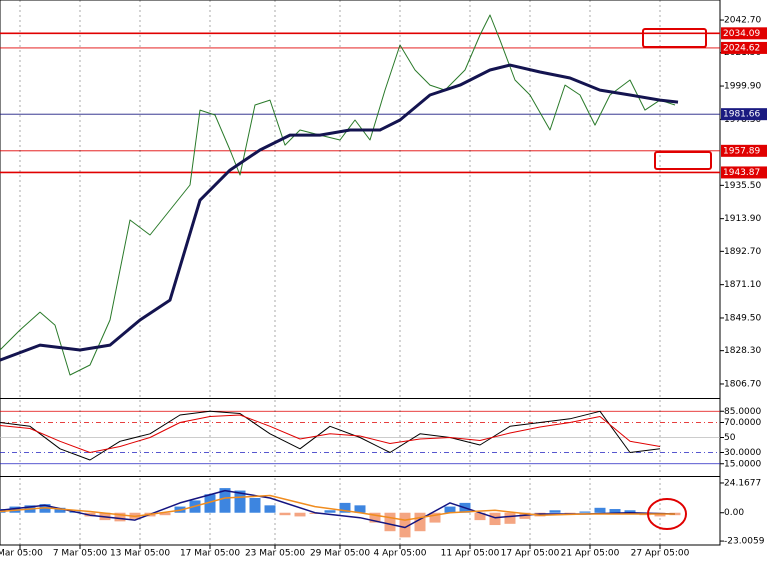 This screenshot has width=768, height=561. I want to click on x-tick-label: 17 Apr 05:00, so click(530, 554).